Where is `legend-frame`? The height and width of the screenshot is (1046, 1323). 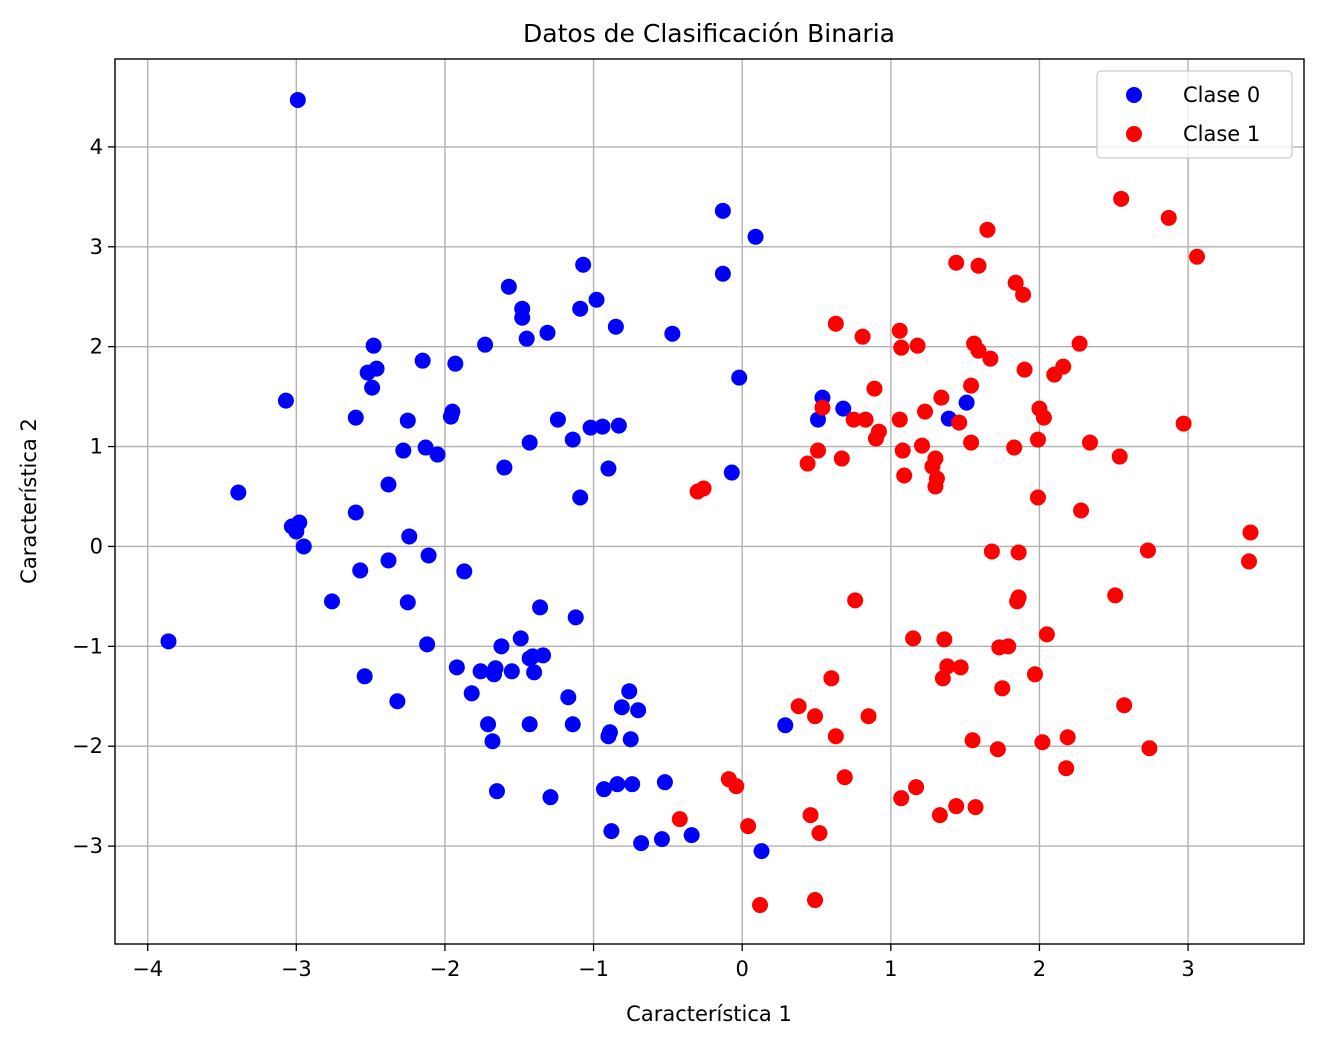
legend-frame is located at coordinates (1194, 114).